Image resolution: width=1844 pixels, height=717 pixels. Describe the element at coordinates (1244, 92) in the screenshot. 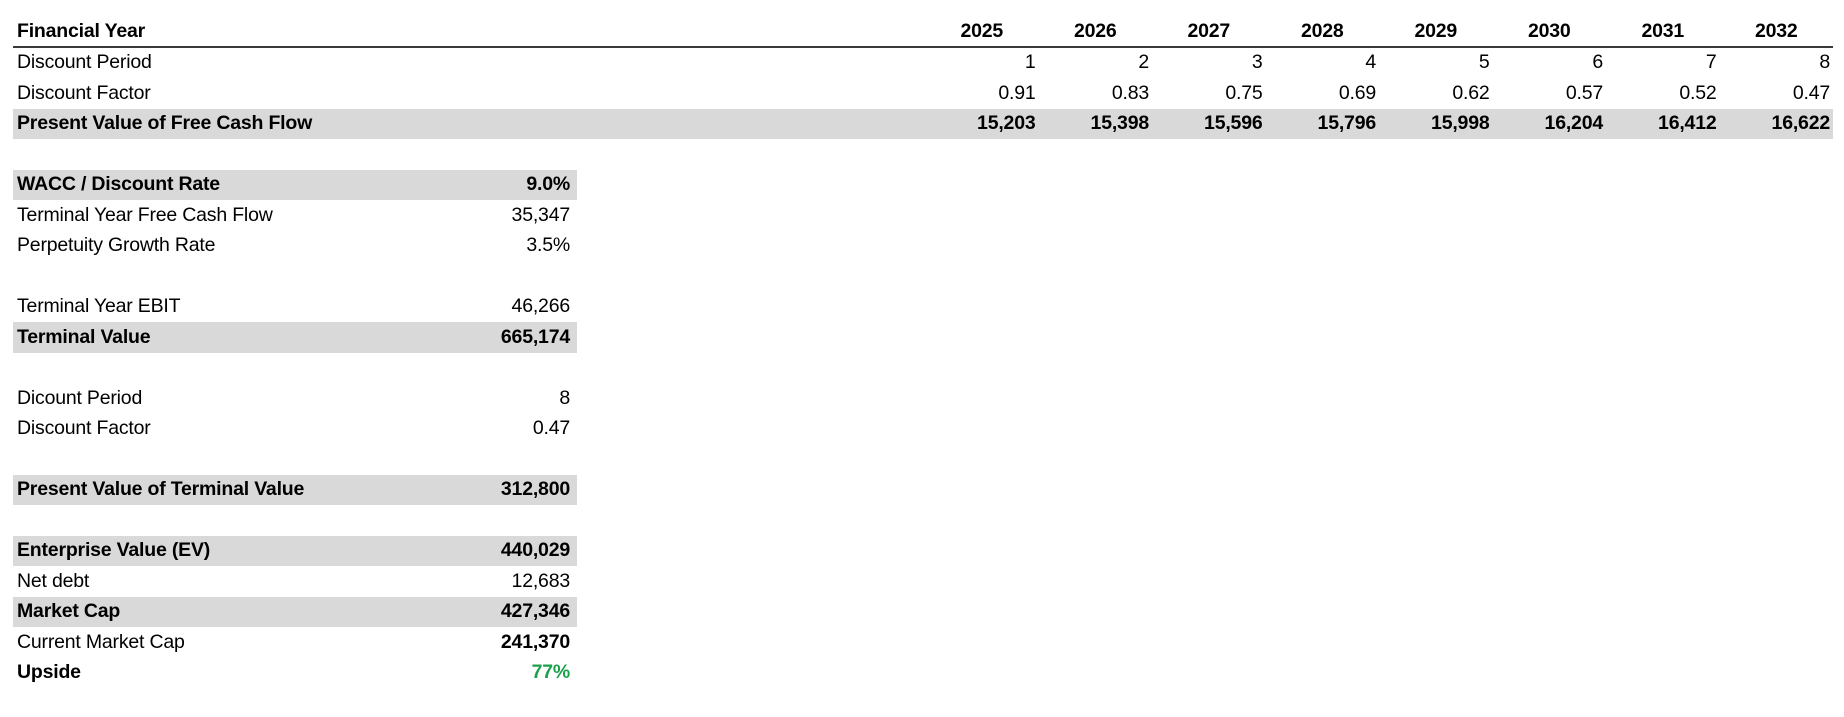

I see `table-cell: 0.75` at that location.